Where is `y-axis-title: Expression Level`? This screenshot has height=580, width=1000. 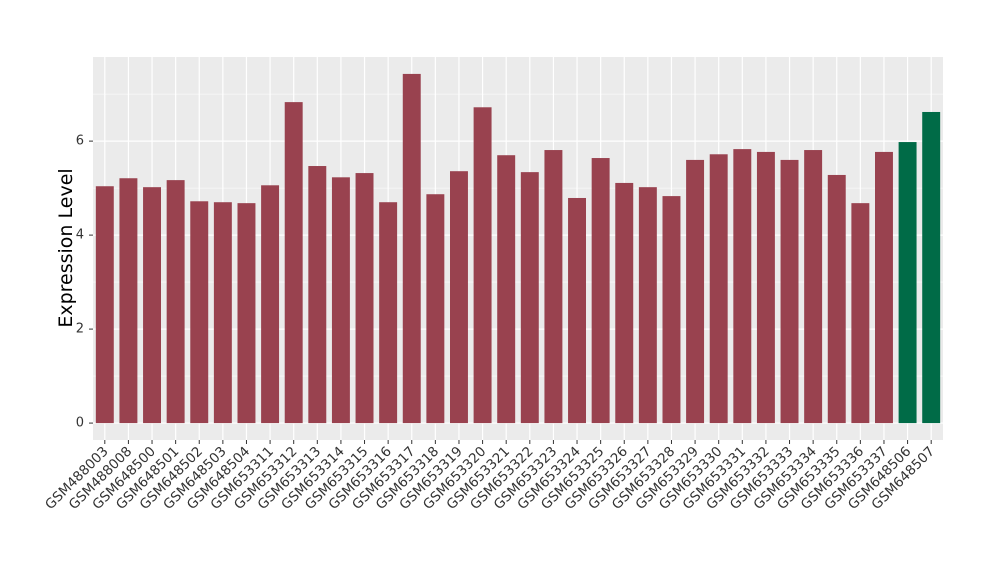 y-axis-title: Expression Level is located at coordinates (66, 247).